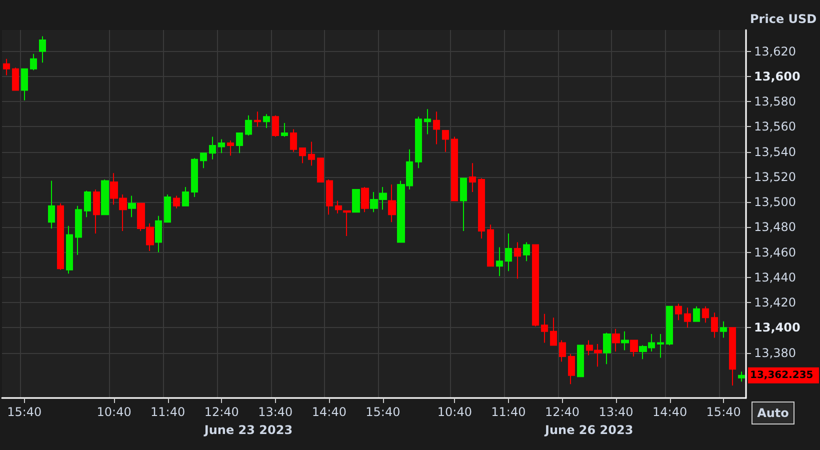 Image resolution: width=820 pixels, height=450 pixels. I want to click on y-tick-label: 13,620, so click(775, 51).